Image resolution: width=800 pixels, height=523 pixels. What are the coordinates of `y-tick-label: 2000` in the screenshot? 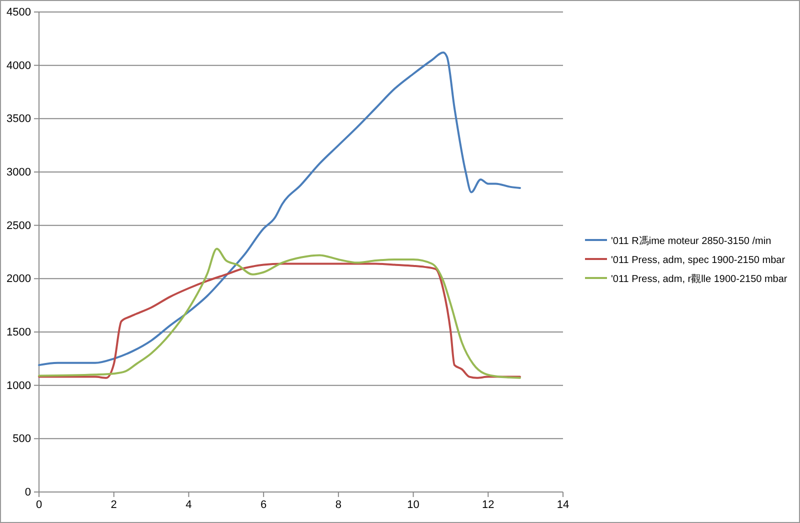 It's located at (18, 279).